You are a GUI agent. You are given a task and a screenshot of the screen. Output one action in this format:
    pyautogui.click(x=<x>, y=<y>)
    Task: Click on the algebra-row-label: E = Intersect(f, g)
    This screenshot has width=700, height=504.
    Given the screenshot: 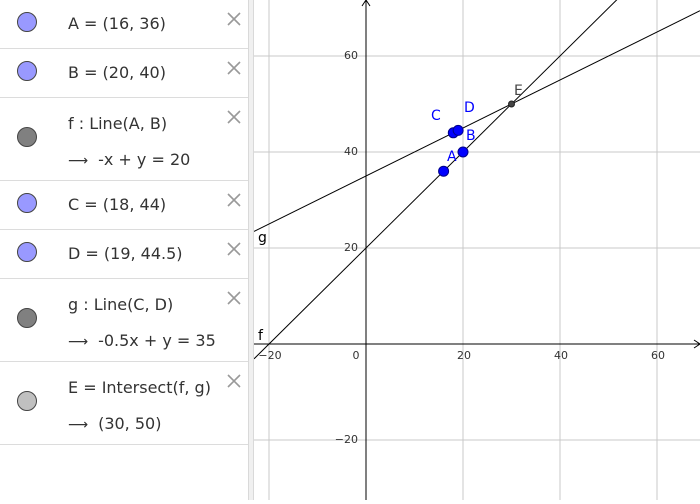 What is the action you would take?
    pyautogui.click(x=139, y=387)
    